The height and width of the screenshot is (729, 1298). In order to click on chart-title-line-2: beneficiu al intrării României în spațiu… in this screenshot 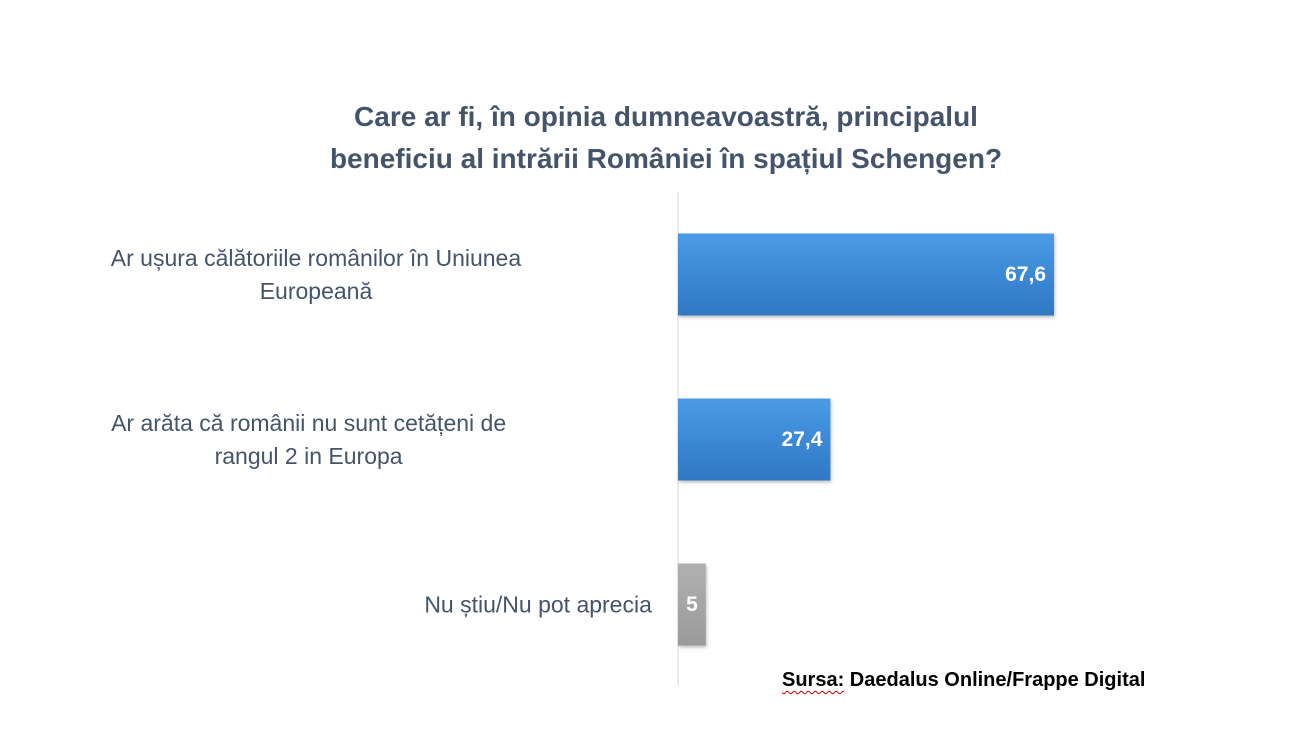, I will do `click(666, 158)`.